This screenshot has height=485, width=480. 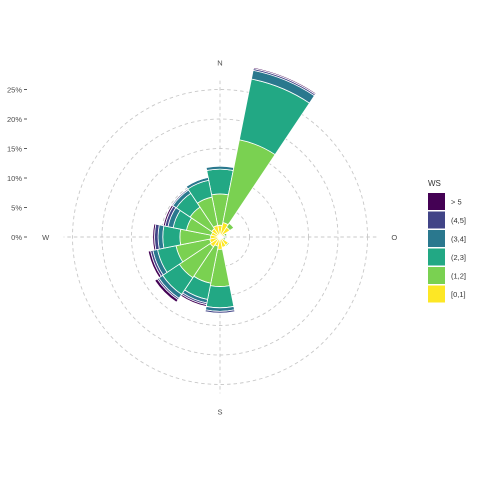 I want to click on bar-nnw-segment, so click(x=197, y=181).